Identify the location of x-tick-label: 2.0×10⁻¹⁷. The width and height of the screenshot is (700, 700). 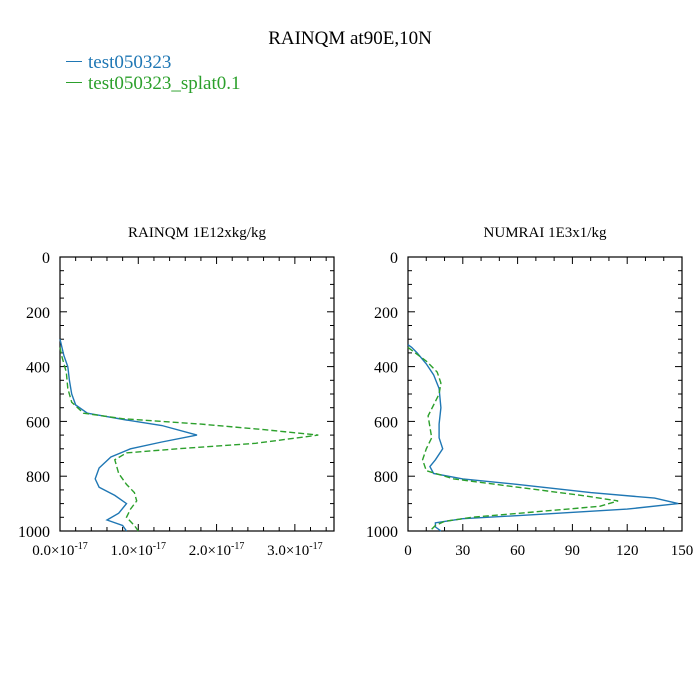
(217, 550).